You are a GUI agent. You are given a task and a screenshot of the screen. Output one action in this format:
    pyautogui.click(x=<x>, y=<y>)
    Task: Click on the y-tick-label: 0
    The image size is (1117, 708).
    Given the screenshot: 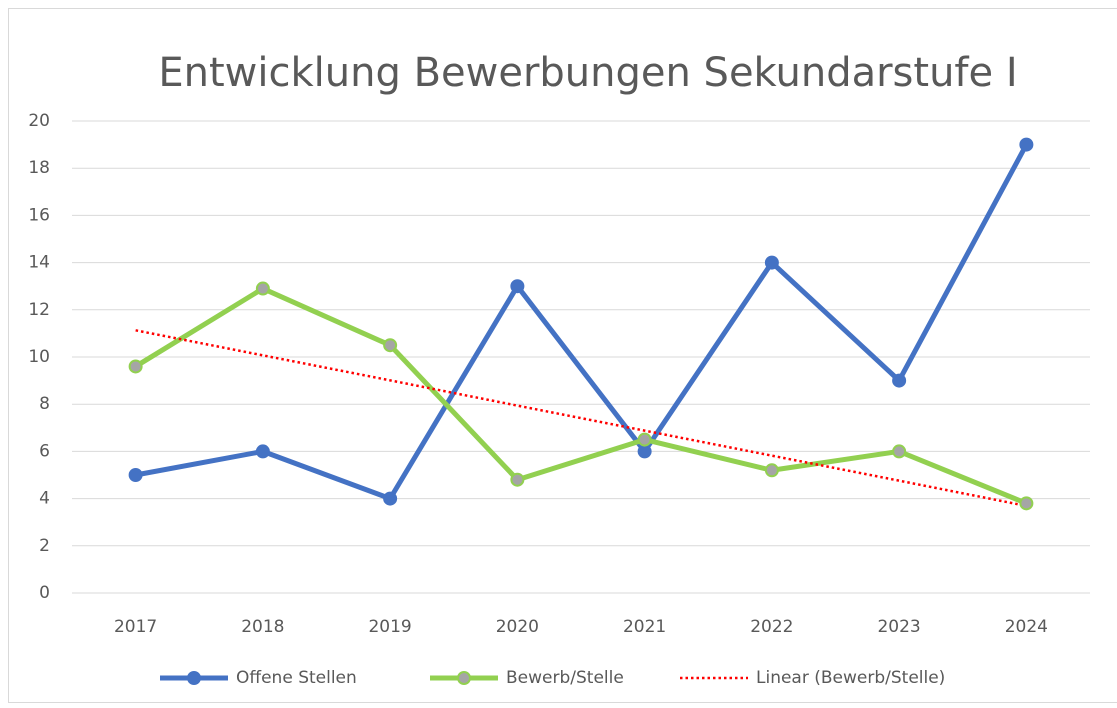 What is the action you would take?
    pyautogui.click(x=44, y=593)
    